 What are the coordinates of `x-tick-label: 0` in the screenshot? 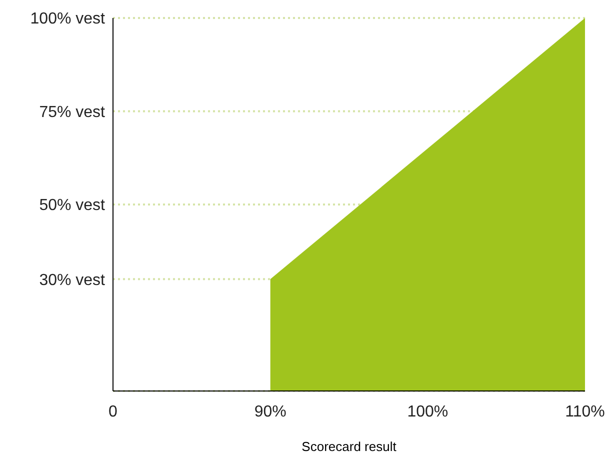 It's located at (113, 411).